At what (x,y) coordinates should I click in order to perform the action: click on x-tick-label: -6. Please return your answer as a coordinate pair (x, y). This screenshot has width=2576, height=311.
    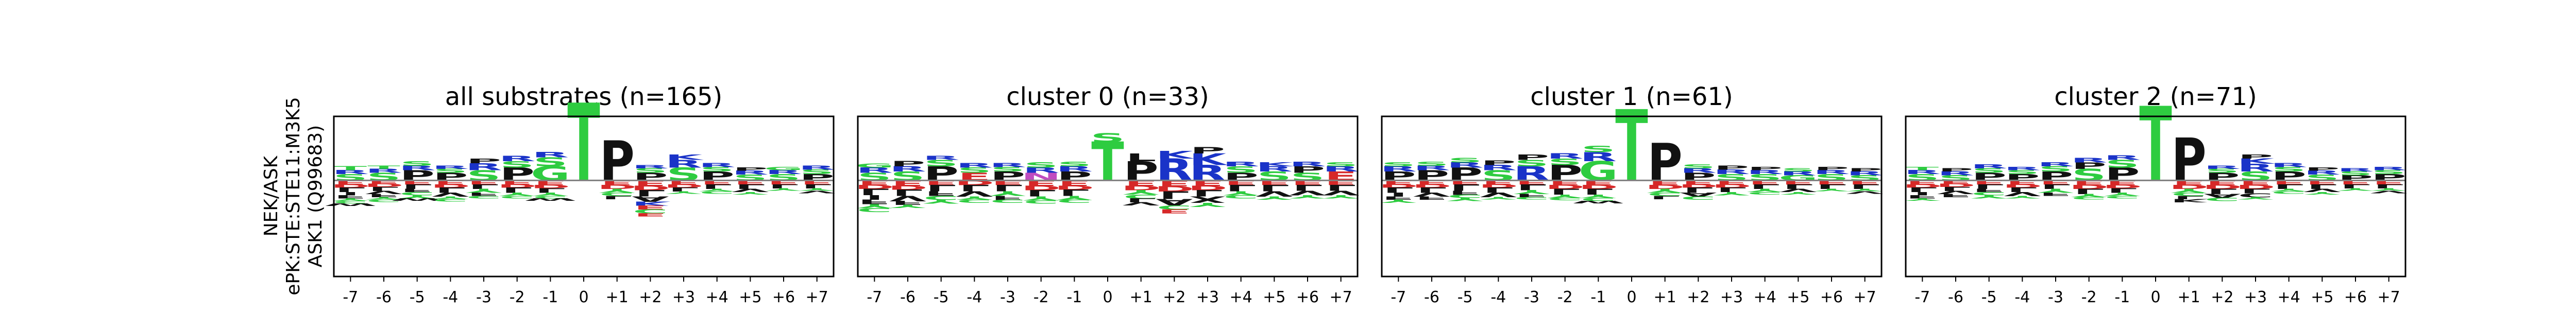
    Looking at the image, I should click on (1432, 297).